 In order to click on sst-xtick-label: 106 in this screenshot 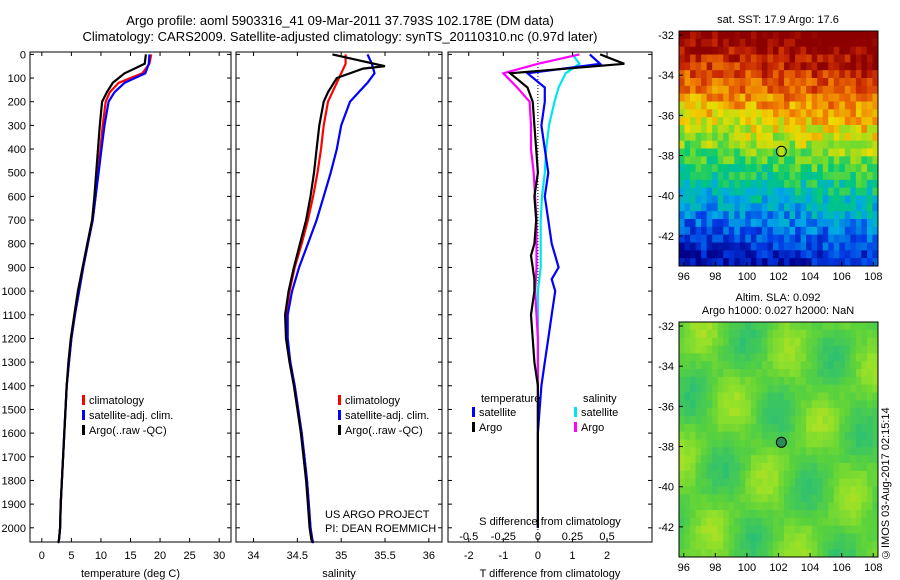, I will do `click(841, 277)`.